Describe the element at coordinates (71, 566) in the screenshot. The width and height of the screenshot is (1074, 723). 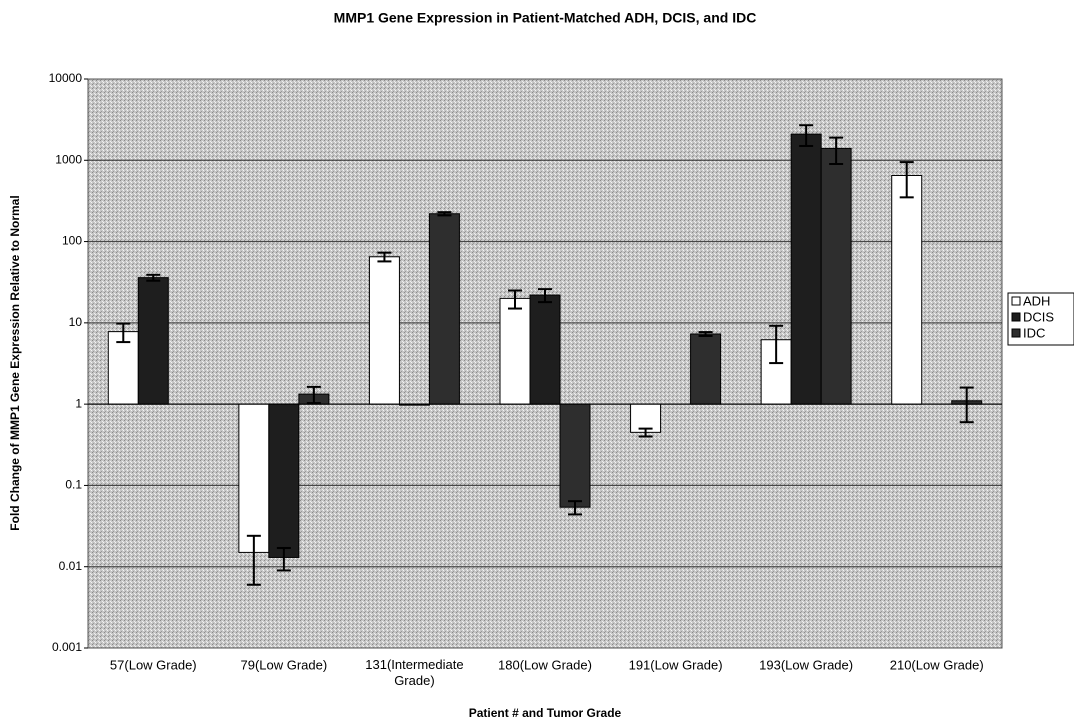
I see `y-tick-label: 0.01` at that location.